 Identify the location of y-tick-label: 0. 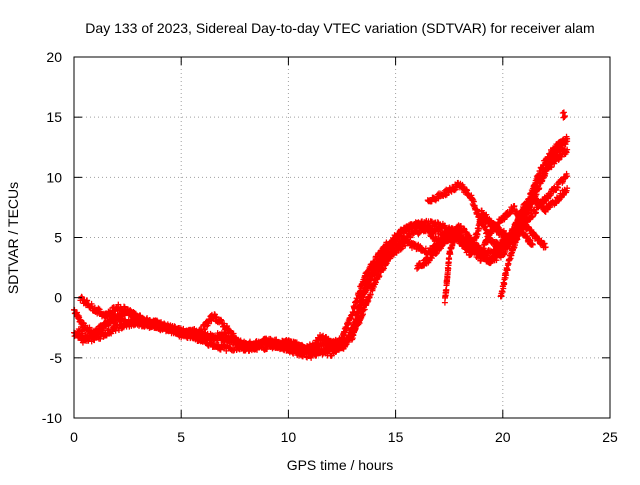
(58, 298).